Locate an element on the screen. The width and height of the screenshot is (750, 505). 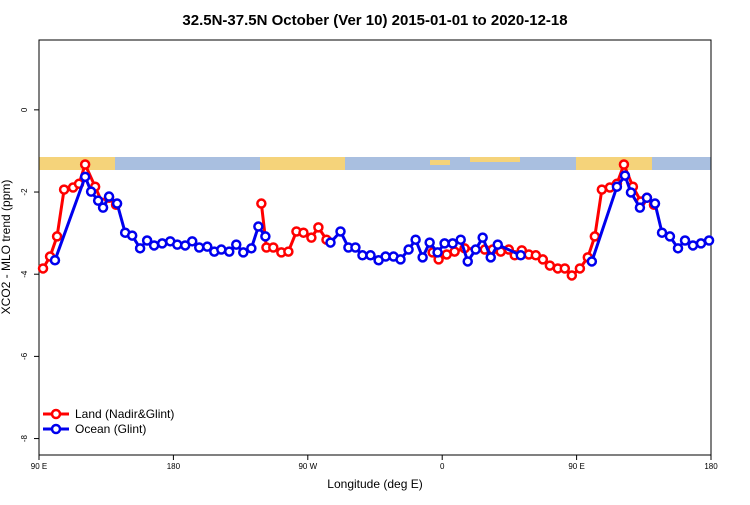
x-tick-label: 0 is located at coordinates (442, 466).